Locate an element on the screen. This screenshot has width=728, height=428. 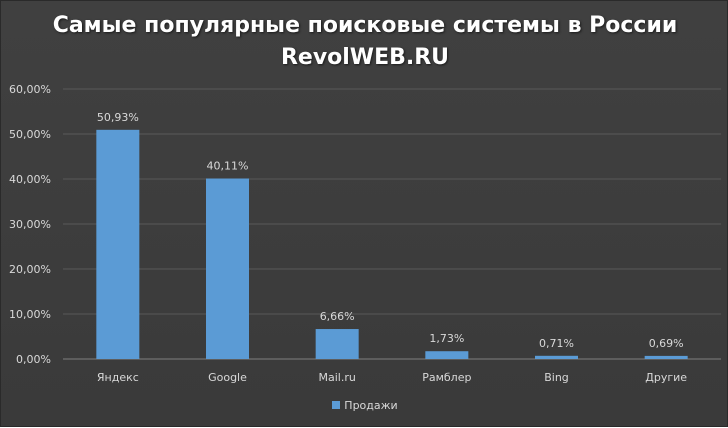
data-label: 0,69% is located at coordinates (666, 343).